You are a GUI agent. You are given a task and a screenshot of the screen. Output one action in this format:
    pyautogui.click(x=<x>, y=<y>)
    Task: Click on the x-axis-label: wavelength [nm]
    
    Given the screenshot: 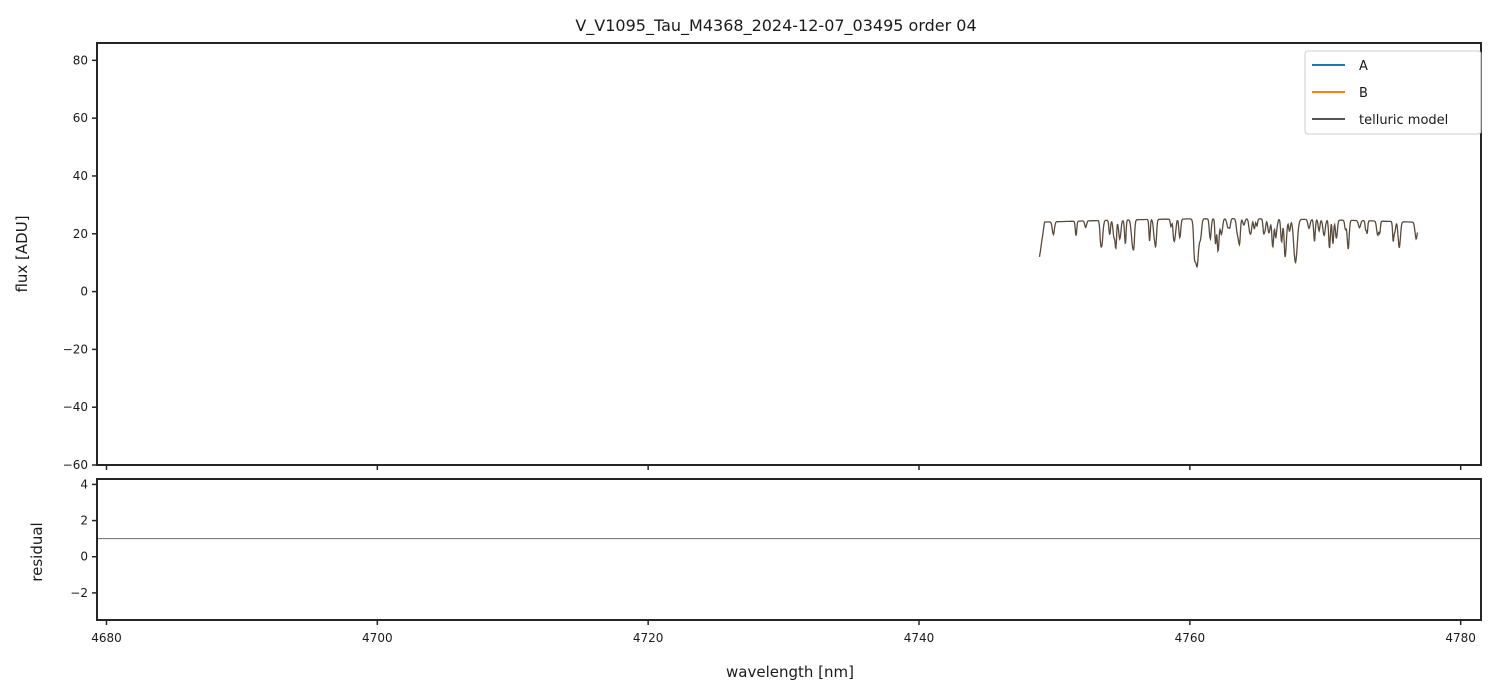 What is the action you would take?
    pyautogui.click(x=790, y=672)
    